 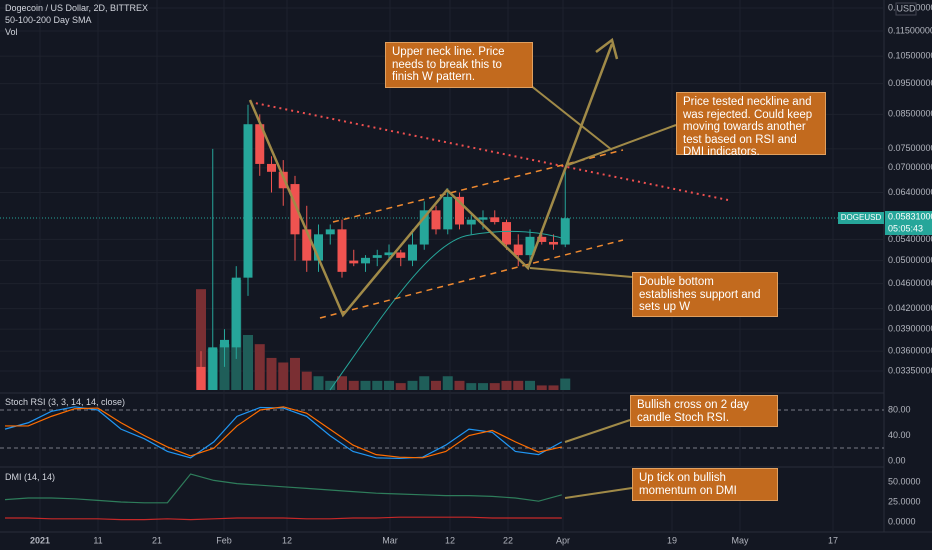 What do you see at coordinates (910, 308) in the screenshot?
I see `price-tick-label: 0.04200000` at bounding box center [910, 308].